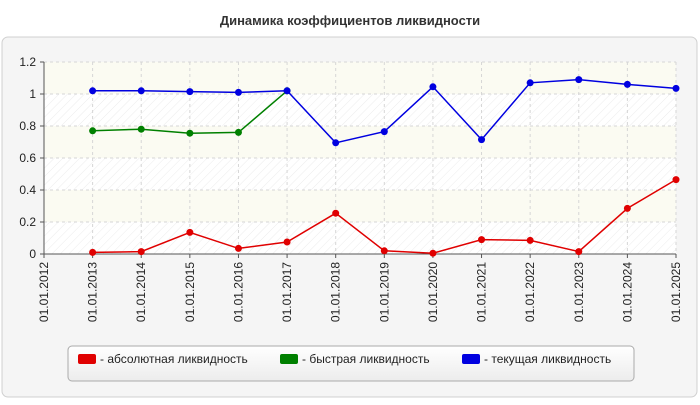 The image size is (700, 405). I want to click on legend-item: - быстрая ликвидность, so click(355, 359).